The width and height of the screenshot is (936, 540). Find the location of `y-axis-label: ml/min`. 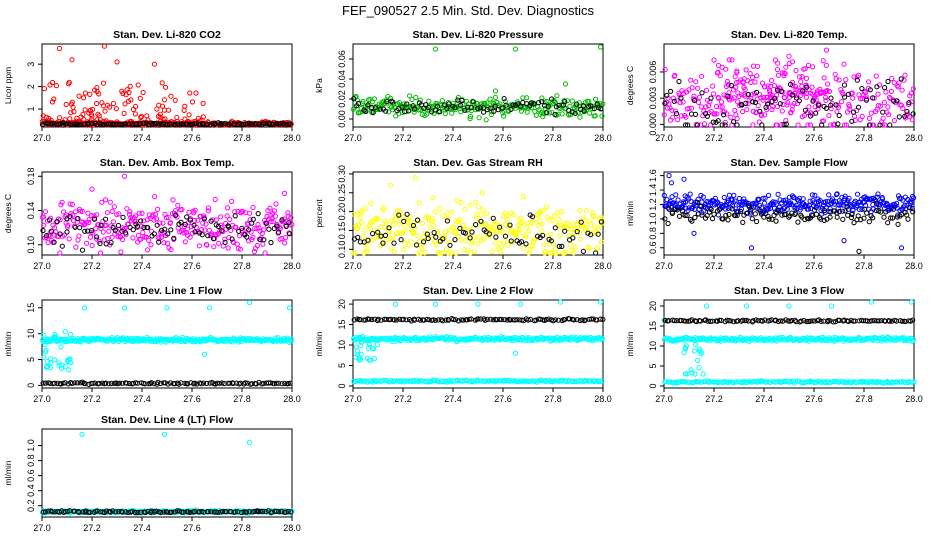

y-axis-label: ml/min is located at coordinates (630, 213).